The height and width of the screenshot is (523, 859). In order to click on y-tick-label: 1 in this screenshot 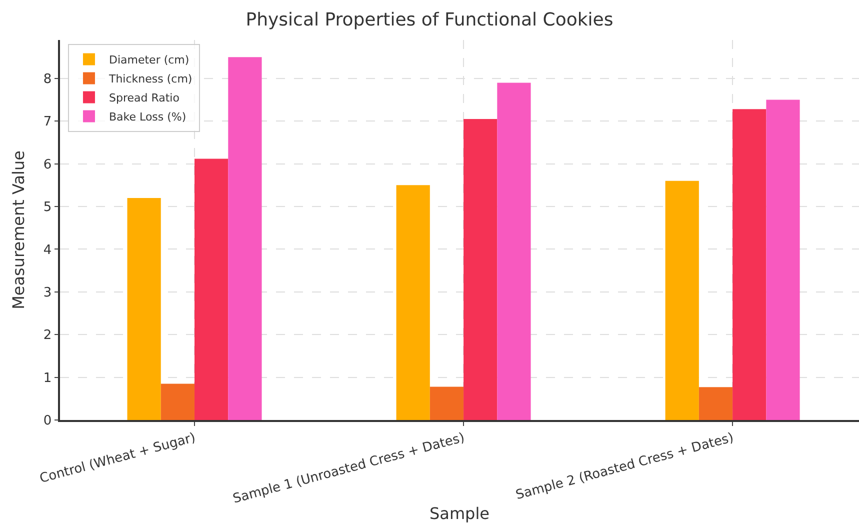, I will do `click(47, 378)`.